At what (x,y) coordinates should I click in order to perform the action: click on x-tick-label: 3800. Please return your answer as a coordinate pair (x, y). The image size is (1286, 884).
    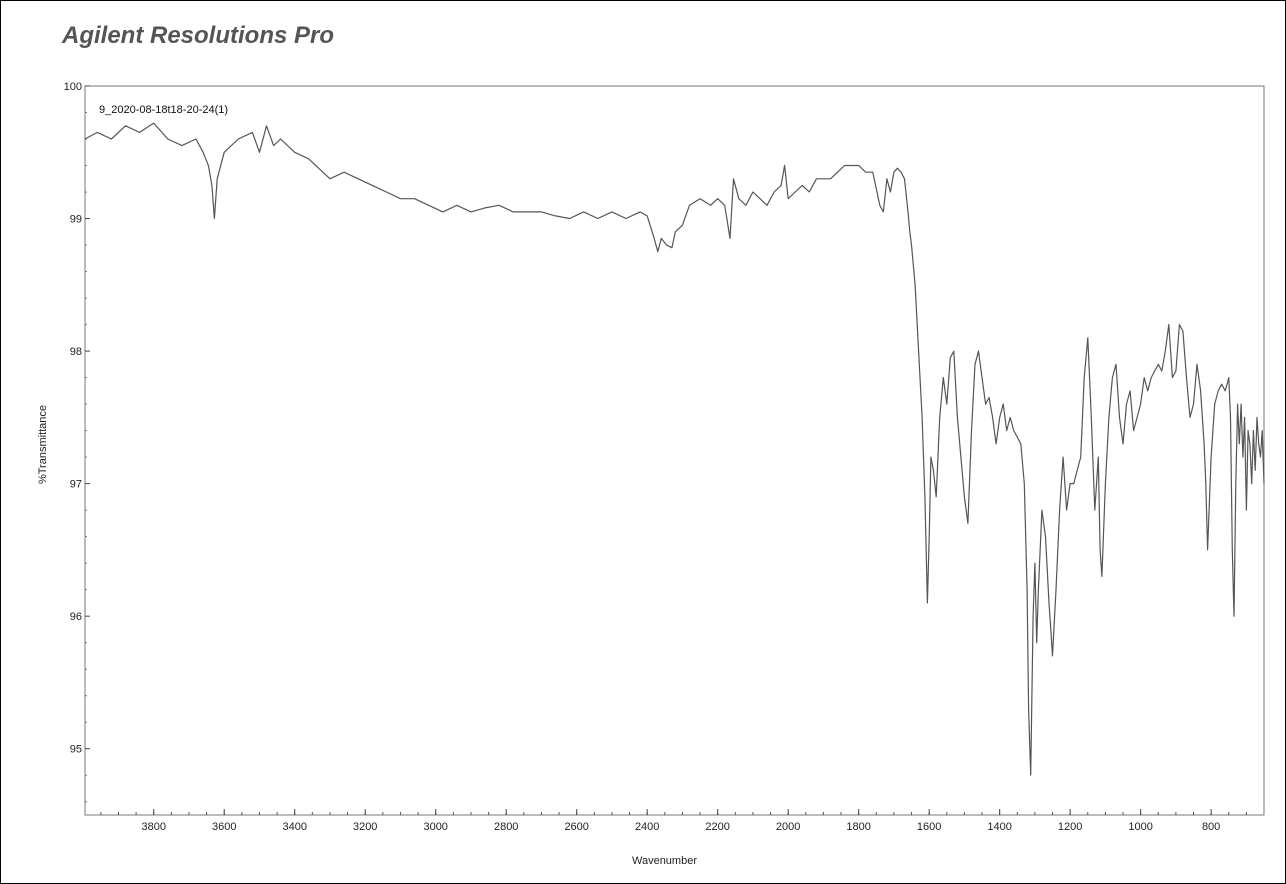
    Looking at the image, I should click on (153, 827).